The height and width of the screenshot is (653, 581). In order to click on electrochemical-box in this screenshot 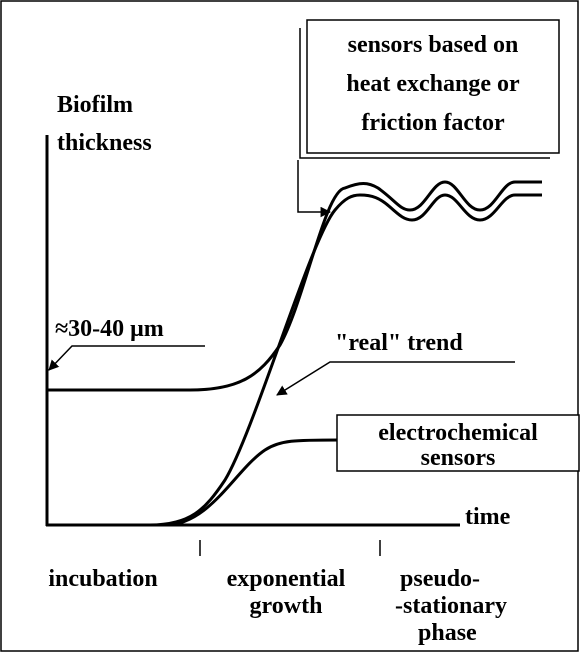, I will do `click(458, 443)`.